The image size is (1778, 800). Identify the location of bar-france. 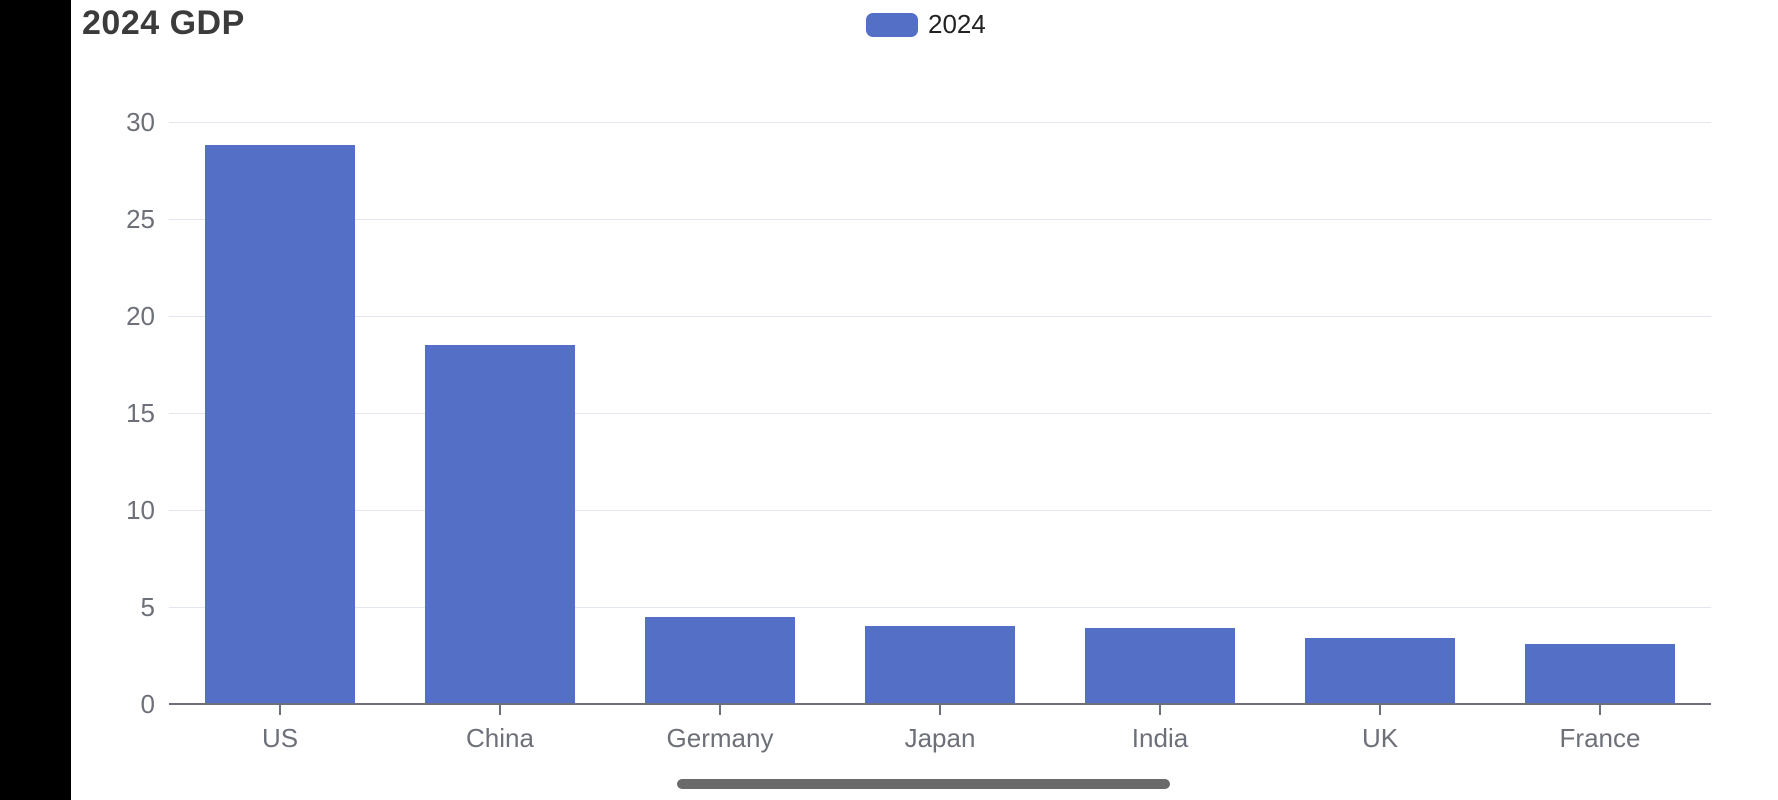
(1600, 674).